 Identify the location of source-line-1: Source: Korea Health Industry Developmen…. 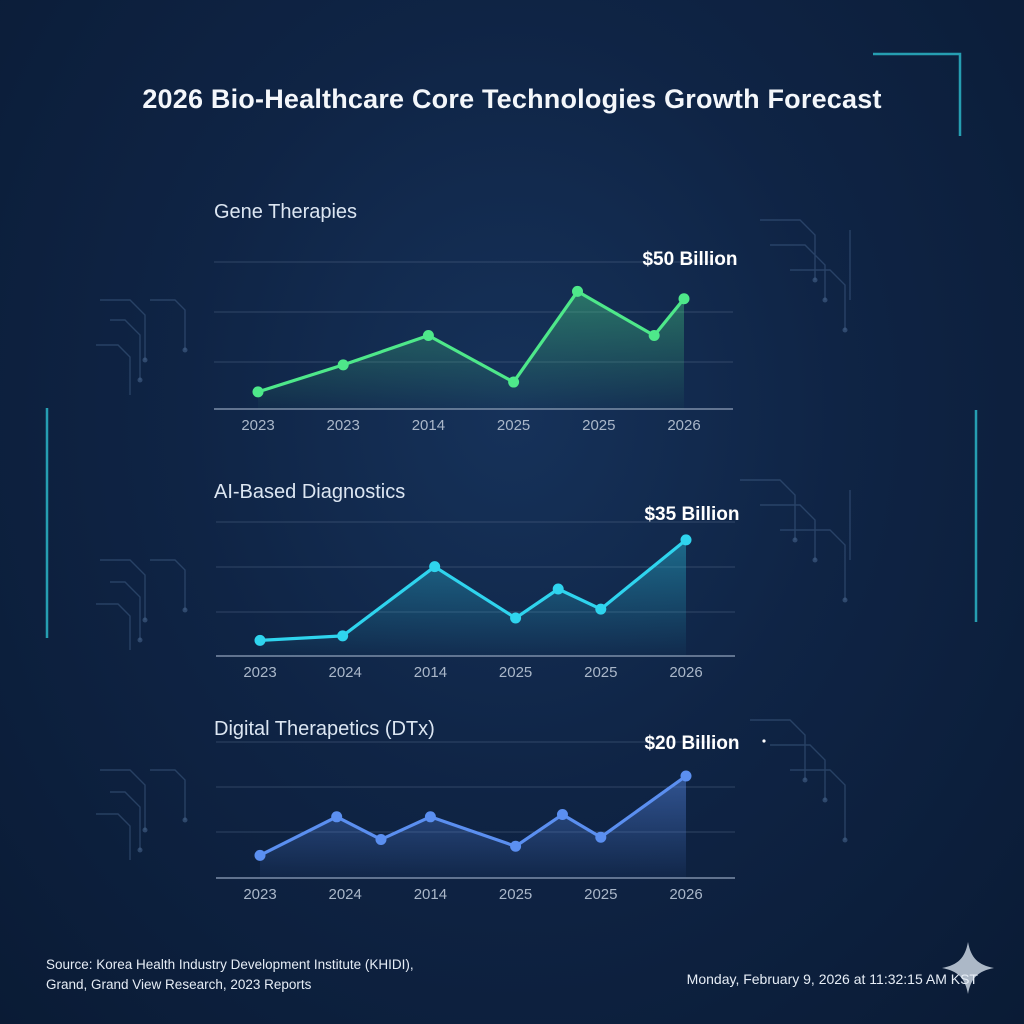
(230, 964).